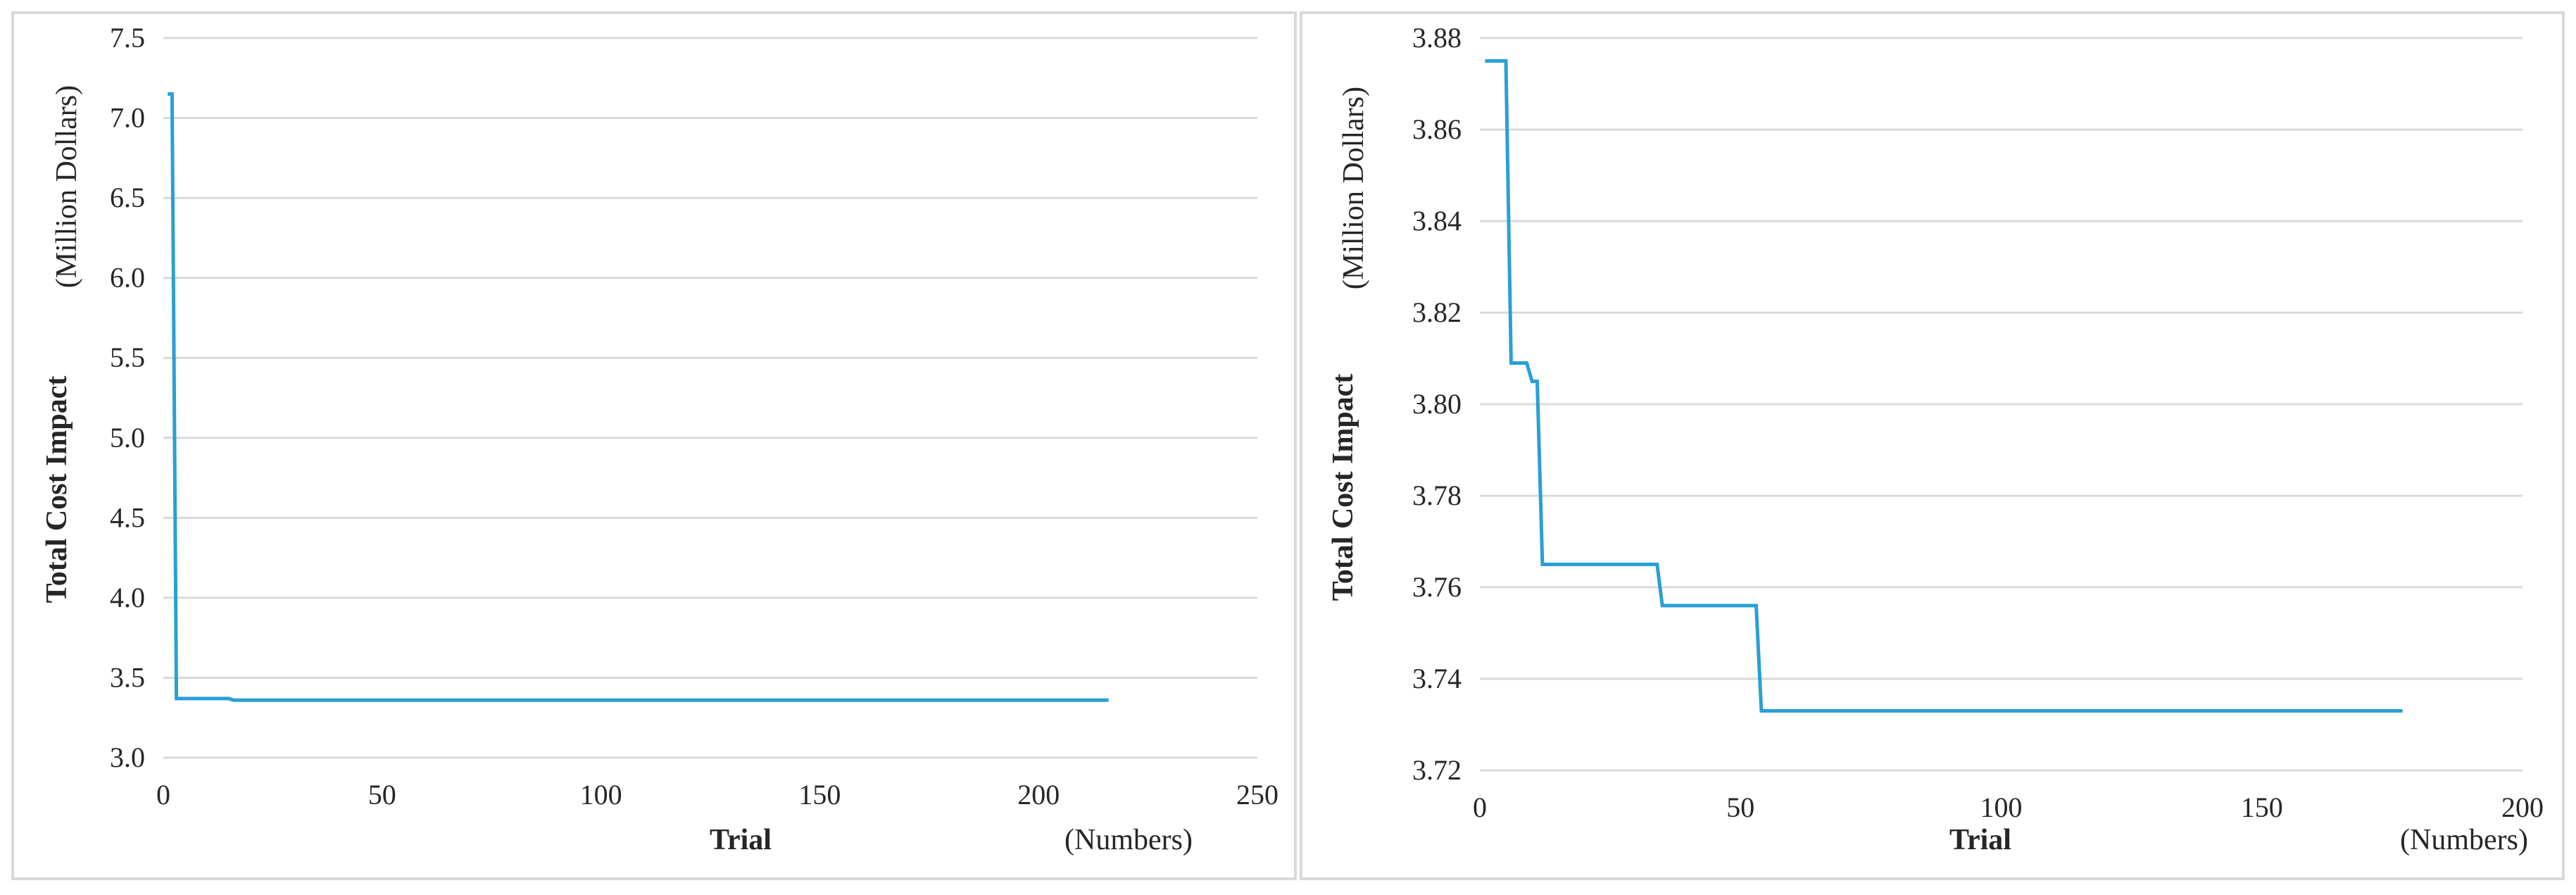 This screenshot has height=895, width=2576. What do you see at coordinates (1437, 404) in the screenshot?
I see `y-tick-label: 3.80` at bounding box center [1437, 404].